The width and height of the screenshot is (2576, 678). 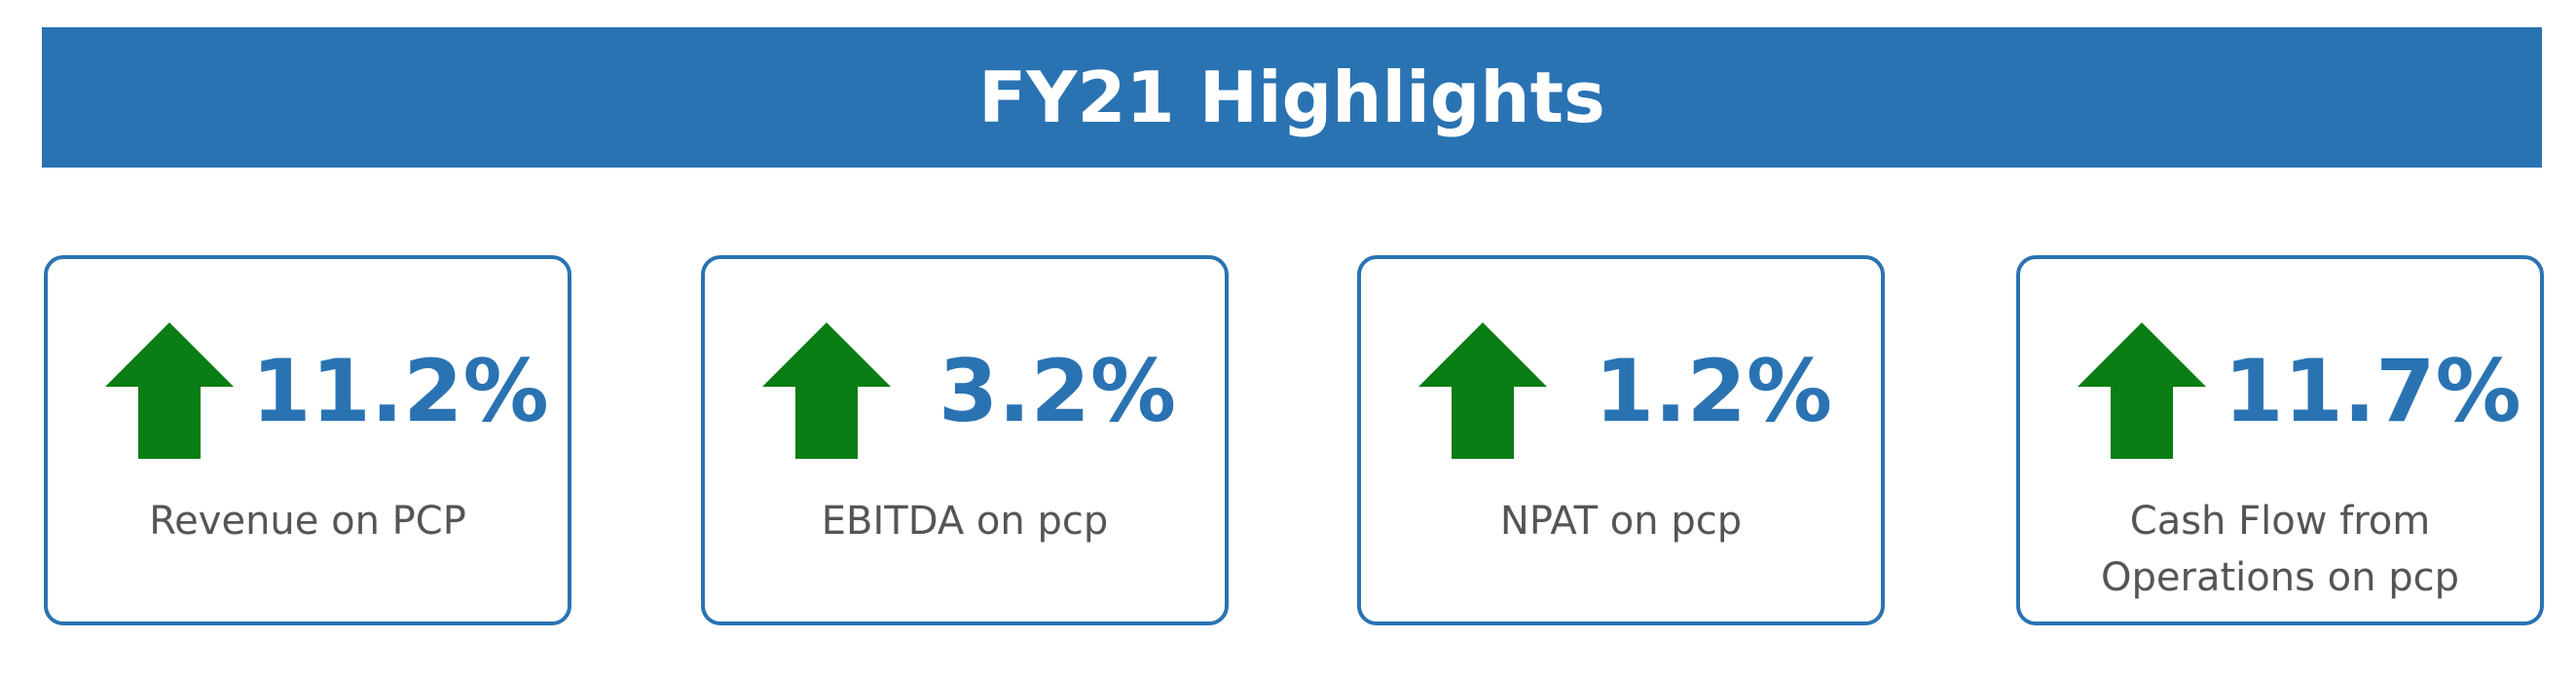 What do you see at coordinates (1057, 390) in the screenshot?
I see `metric-value: 3.2%` at bounding box center [1057, 390].